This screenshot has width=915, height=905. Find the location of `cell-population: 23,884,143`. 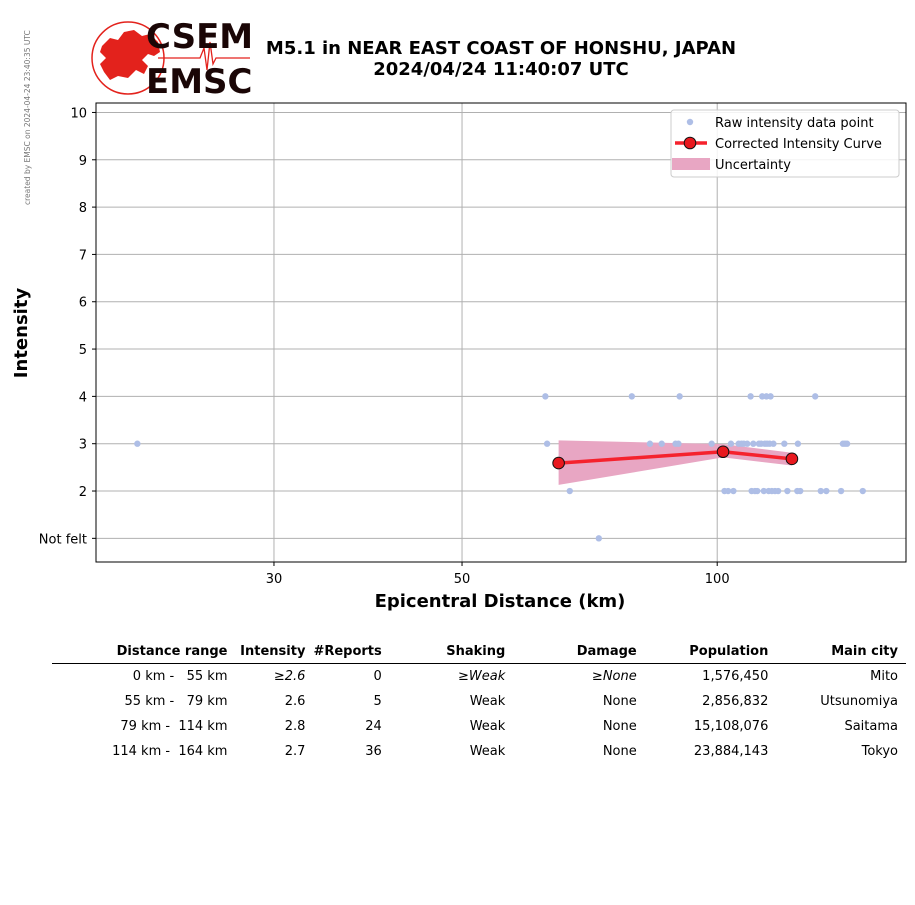

cell-population: 23,884,143 is located at coordinates (731, 751).